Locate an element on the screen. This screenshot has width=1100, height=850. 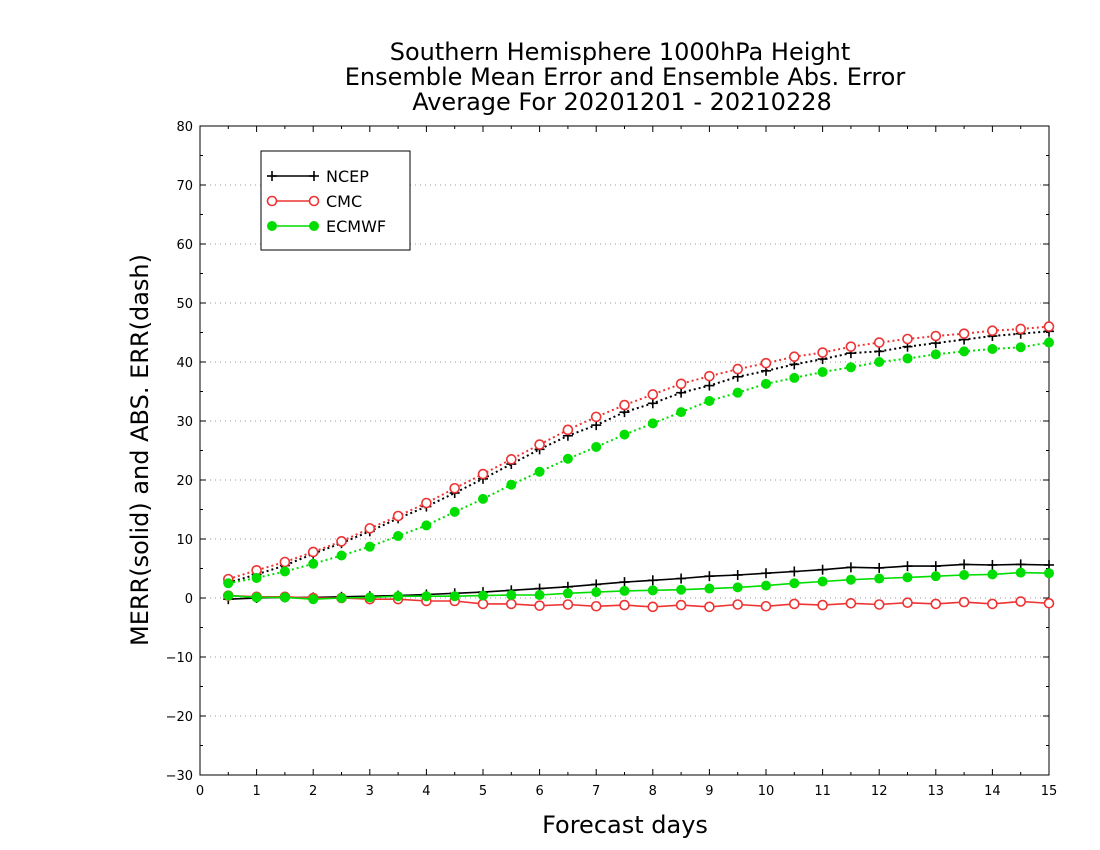
legend-marker-cmc is located at coordinates (272, 201).